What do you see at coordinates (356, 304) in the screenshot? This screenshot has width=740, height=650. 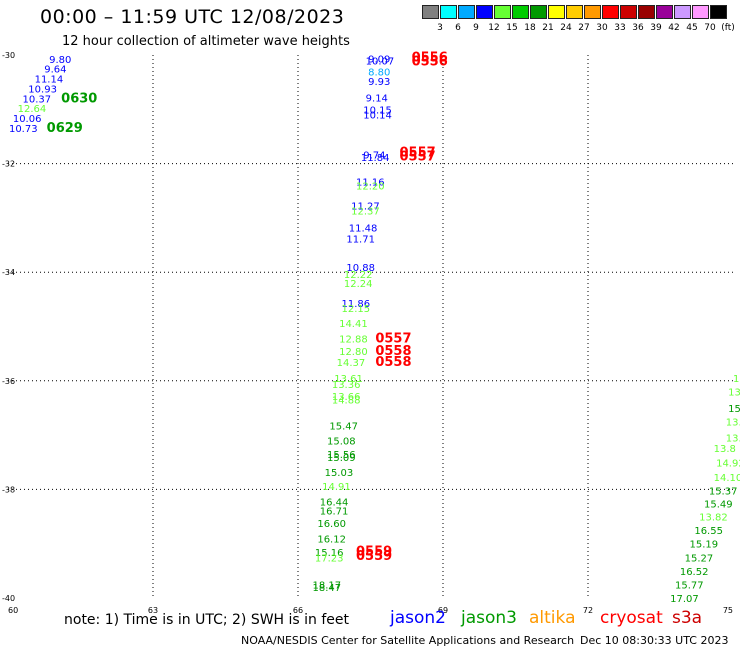 I see `wave-height-value: 11.86` at bounding box center [356, 304].